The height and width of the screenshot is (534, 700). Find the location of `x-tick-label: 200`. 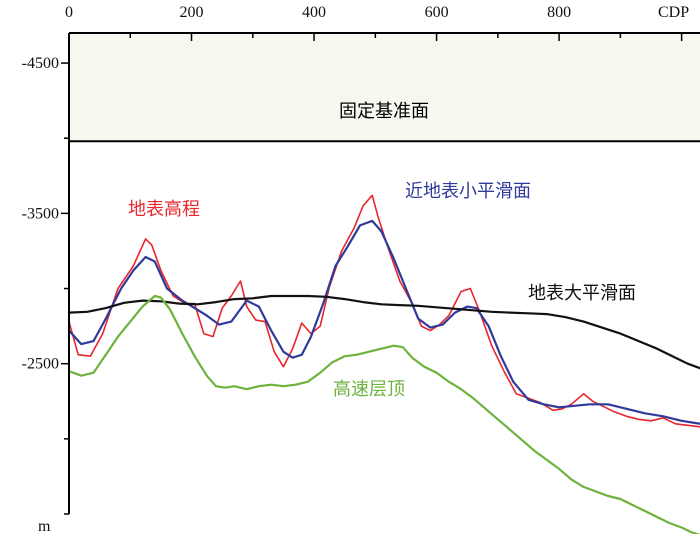

x-tick-label: 200 is located at coordinates (192, 12).